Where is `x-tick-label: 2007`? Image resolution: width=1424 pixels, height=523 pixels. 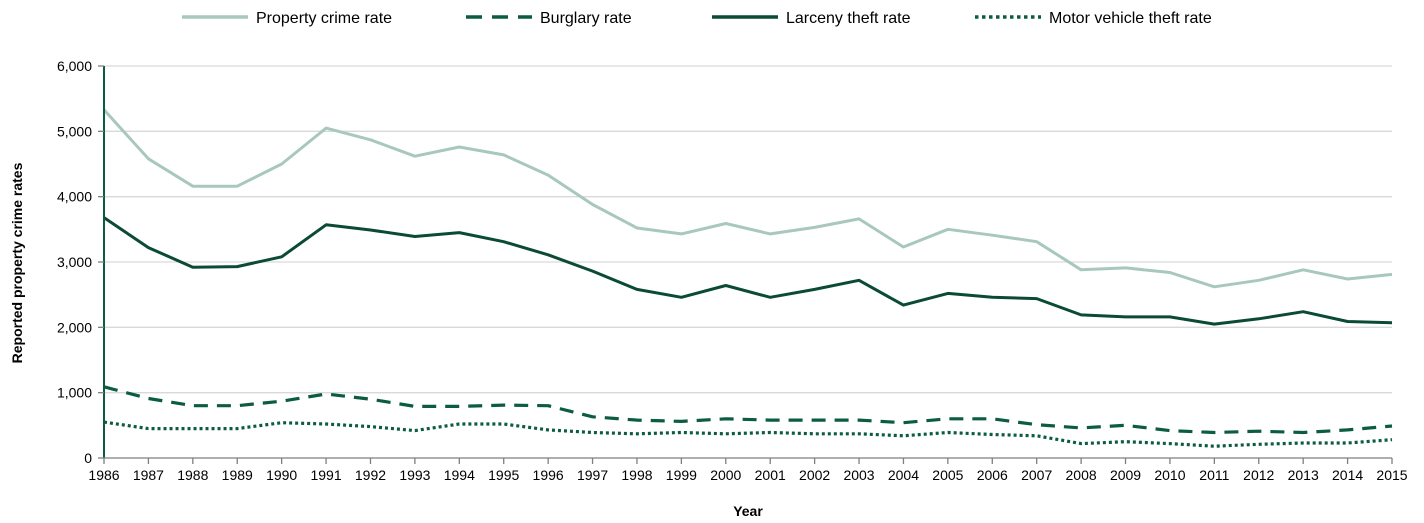 x-tick-label: 2007 is located at coordinates (1036, 475).